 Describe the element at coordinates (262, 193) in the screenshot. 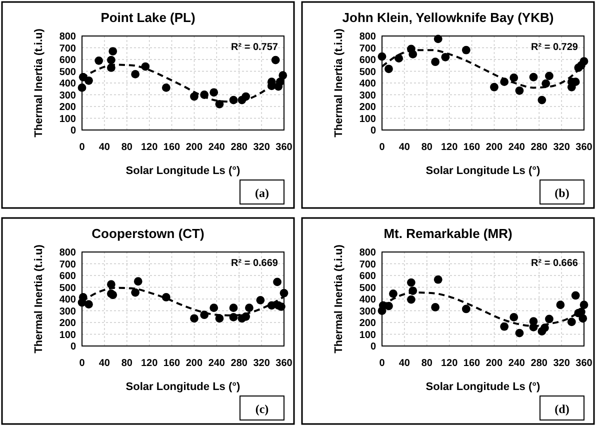

I see `text: (a)` at that location.